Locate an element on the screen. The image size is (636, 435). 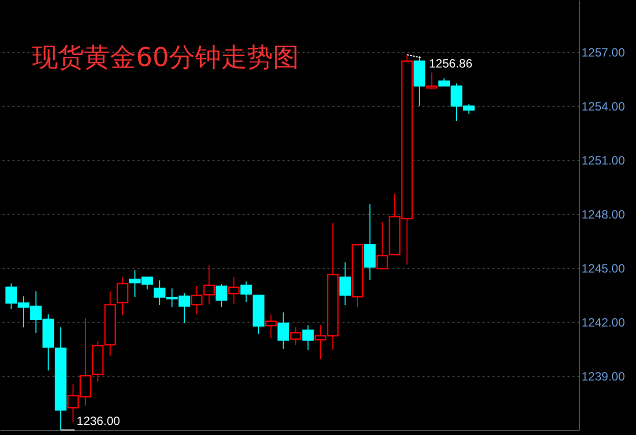
y-tick-label: 1245.00 is located at coordinates (604, 269).